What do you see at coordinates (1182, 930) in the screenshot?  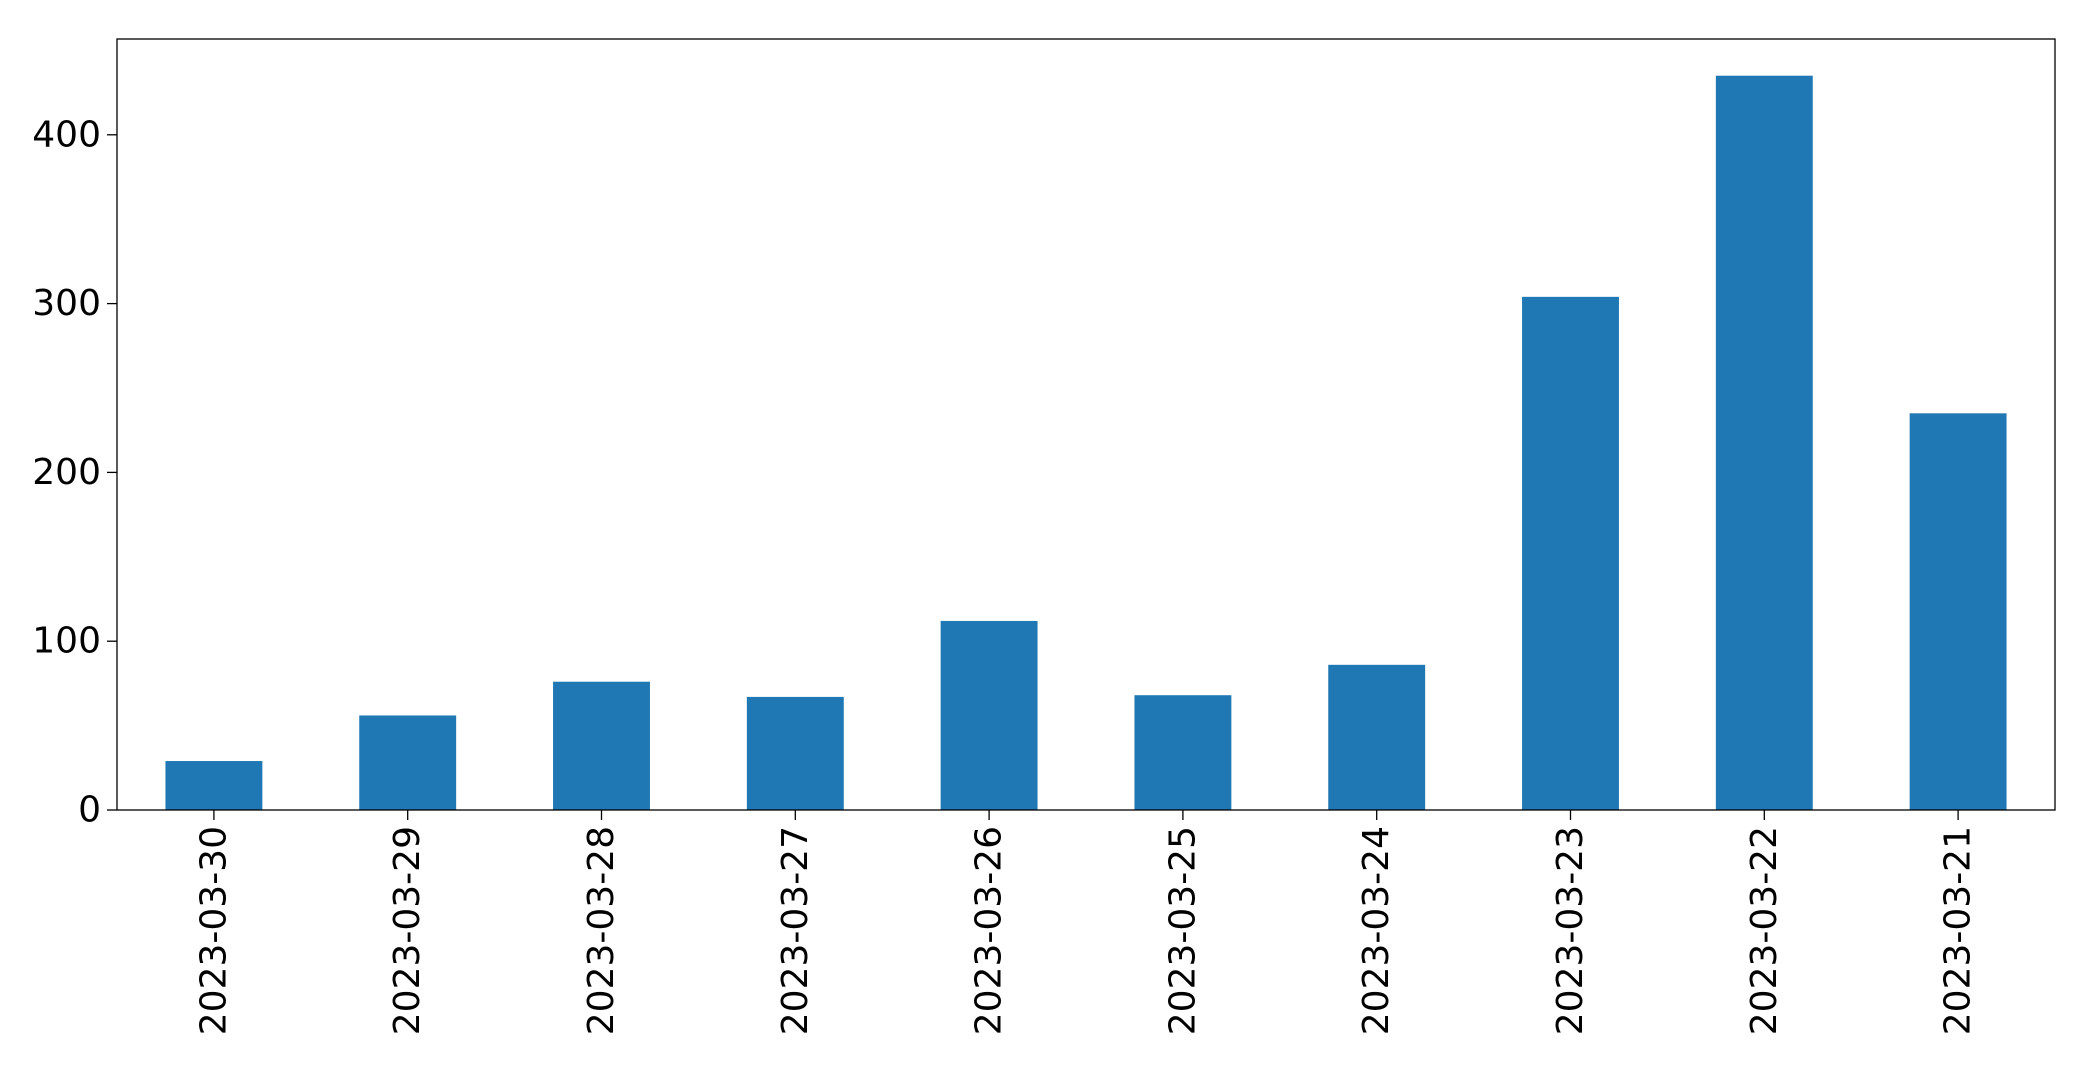 I see `x-tick-label: 2023-03-25` at bounding box center [1182, 930].